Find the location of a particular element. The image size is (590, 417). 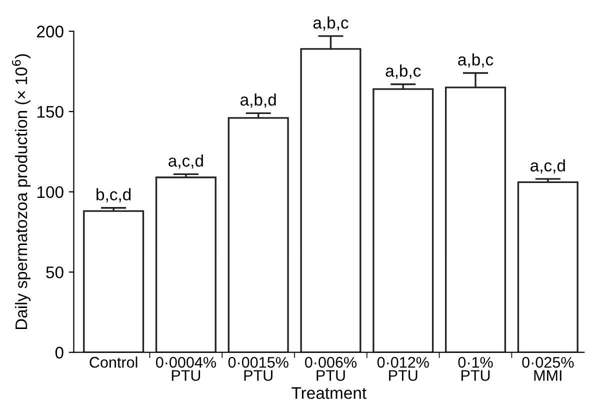

x-tick-label: 0·012% PTU is located at coordinates (403, 368).